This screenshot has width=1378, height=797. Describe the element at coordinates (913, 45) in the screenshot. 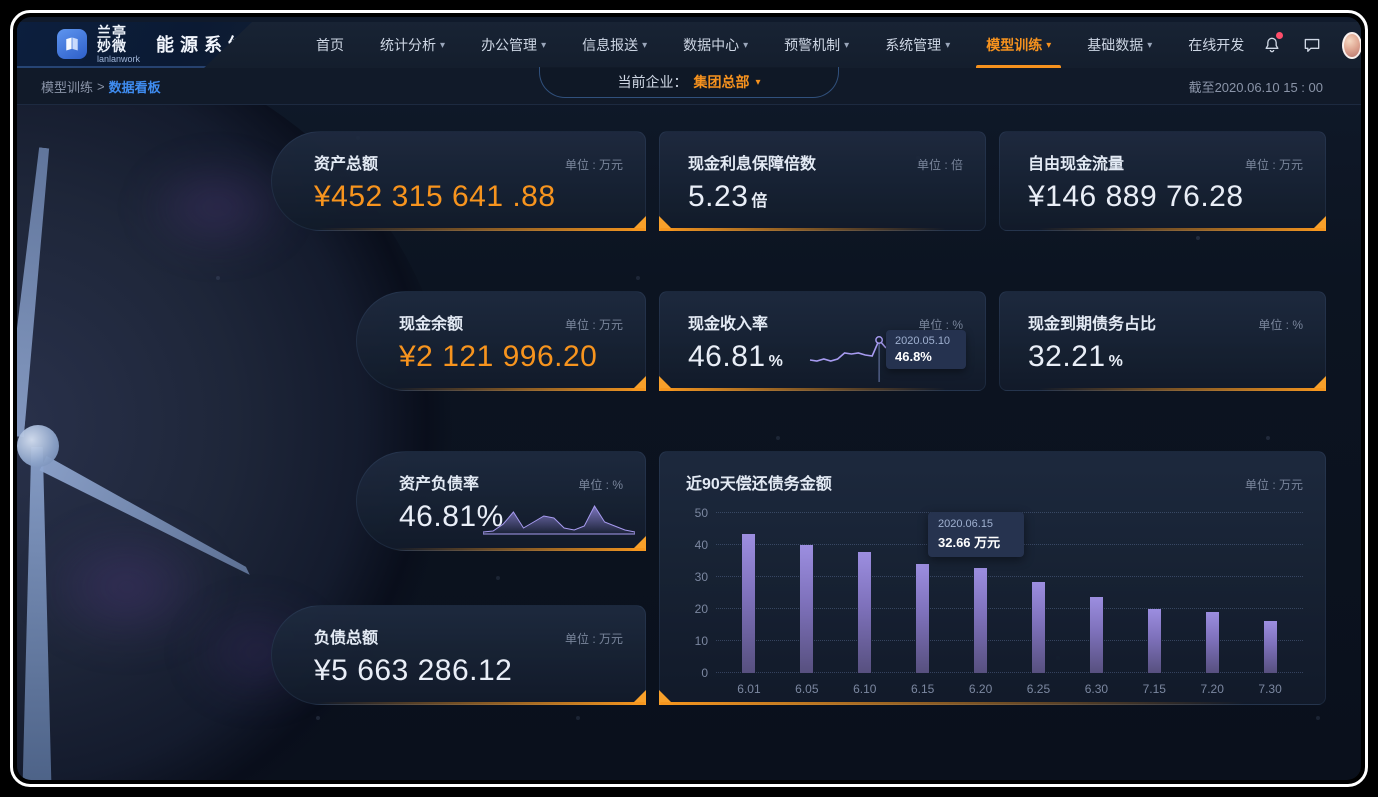

I see `nav-item-label: 系统管理` at that location.